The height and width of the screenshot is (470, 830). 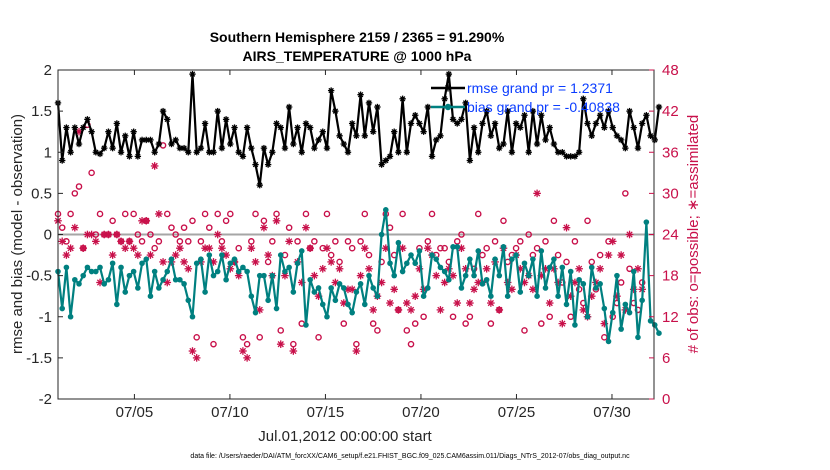 What do you see at coordinates (421, 412) in the screenshot?
I see `x-tick-label: 07/20` at bounding box center [421, 412].